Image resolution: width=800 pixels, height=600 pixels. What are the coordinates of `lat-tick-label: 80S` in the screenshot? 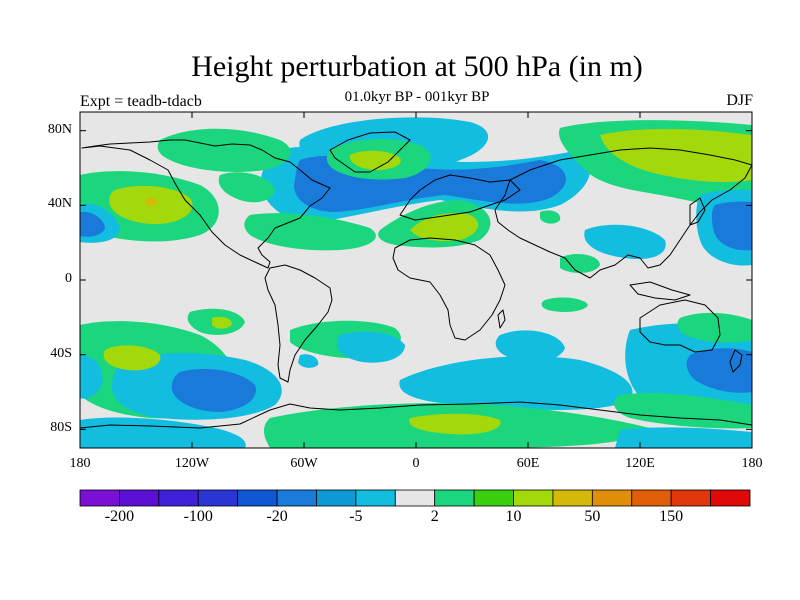 It's located at (61, 428).